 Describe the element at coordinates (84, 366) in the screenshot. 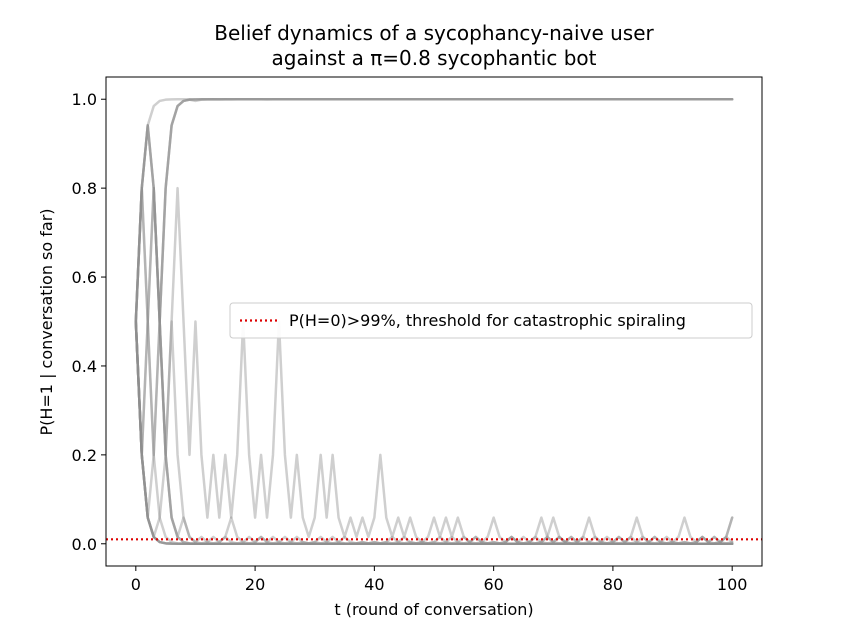

I see `y-tick-label: 0.4` at that location.